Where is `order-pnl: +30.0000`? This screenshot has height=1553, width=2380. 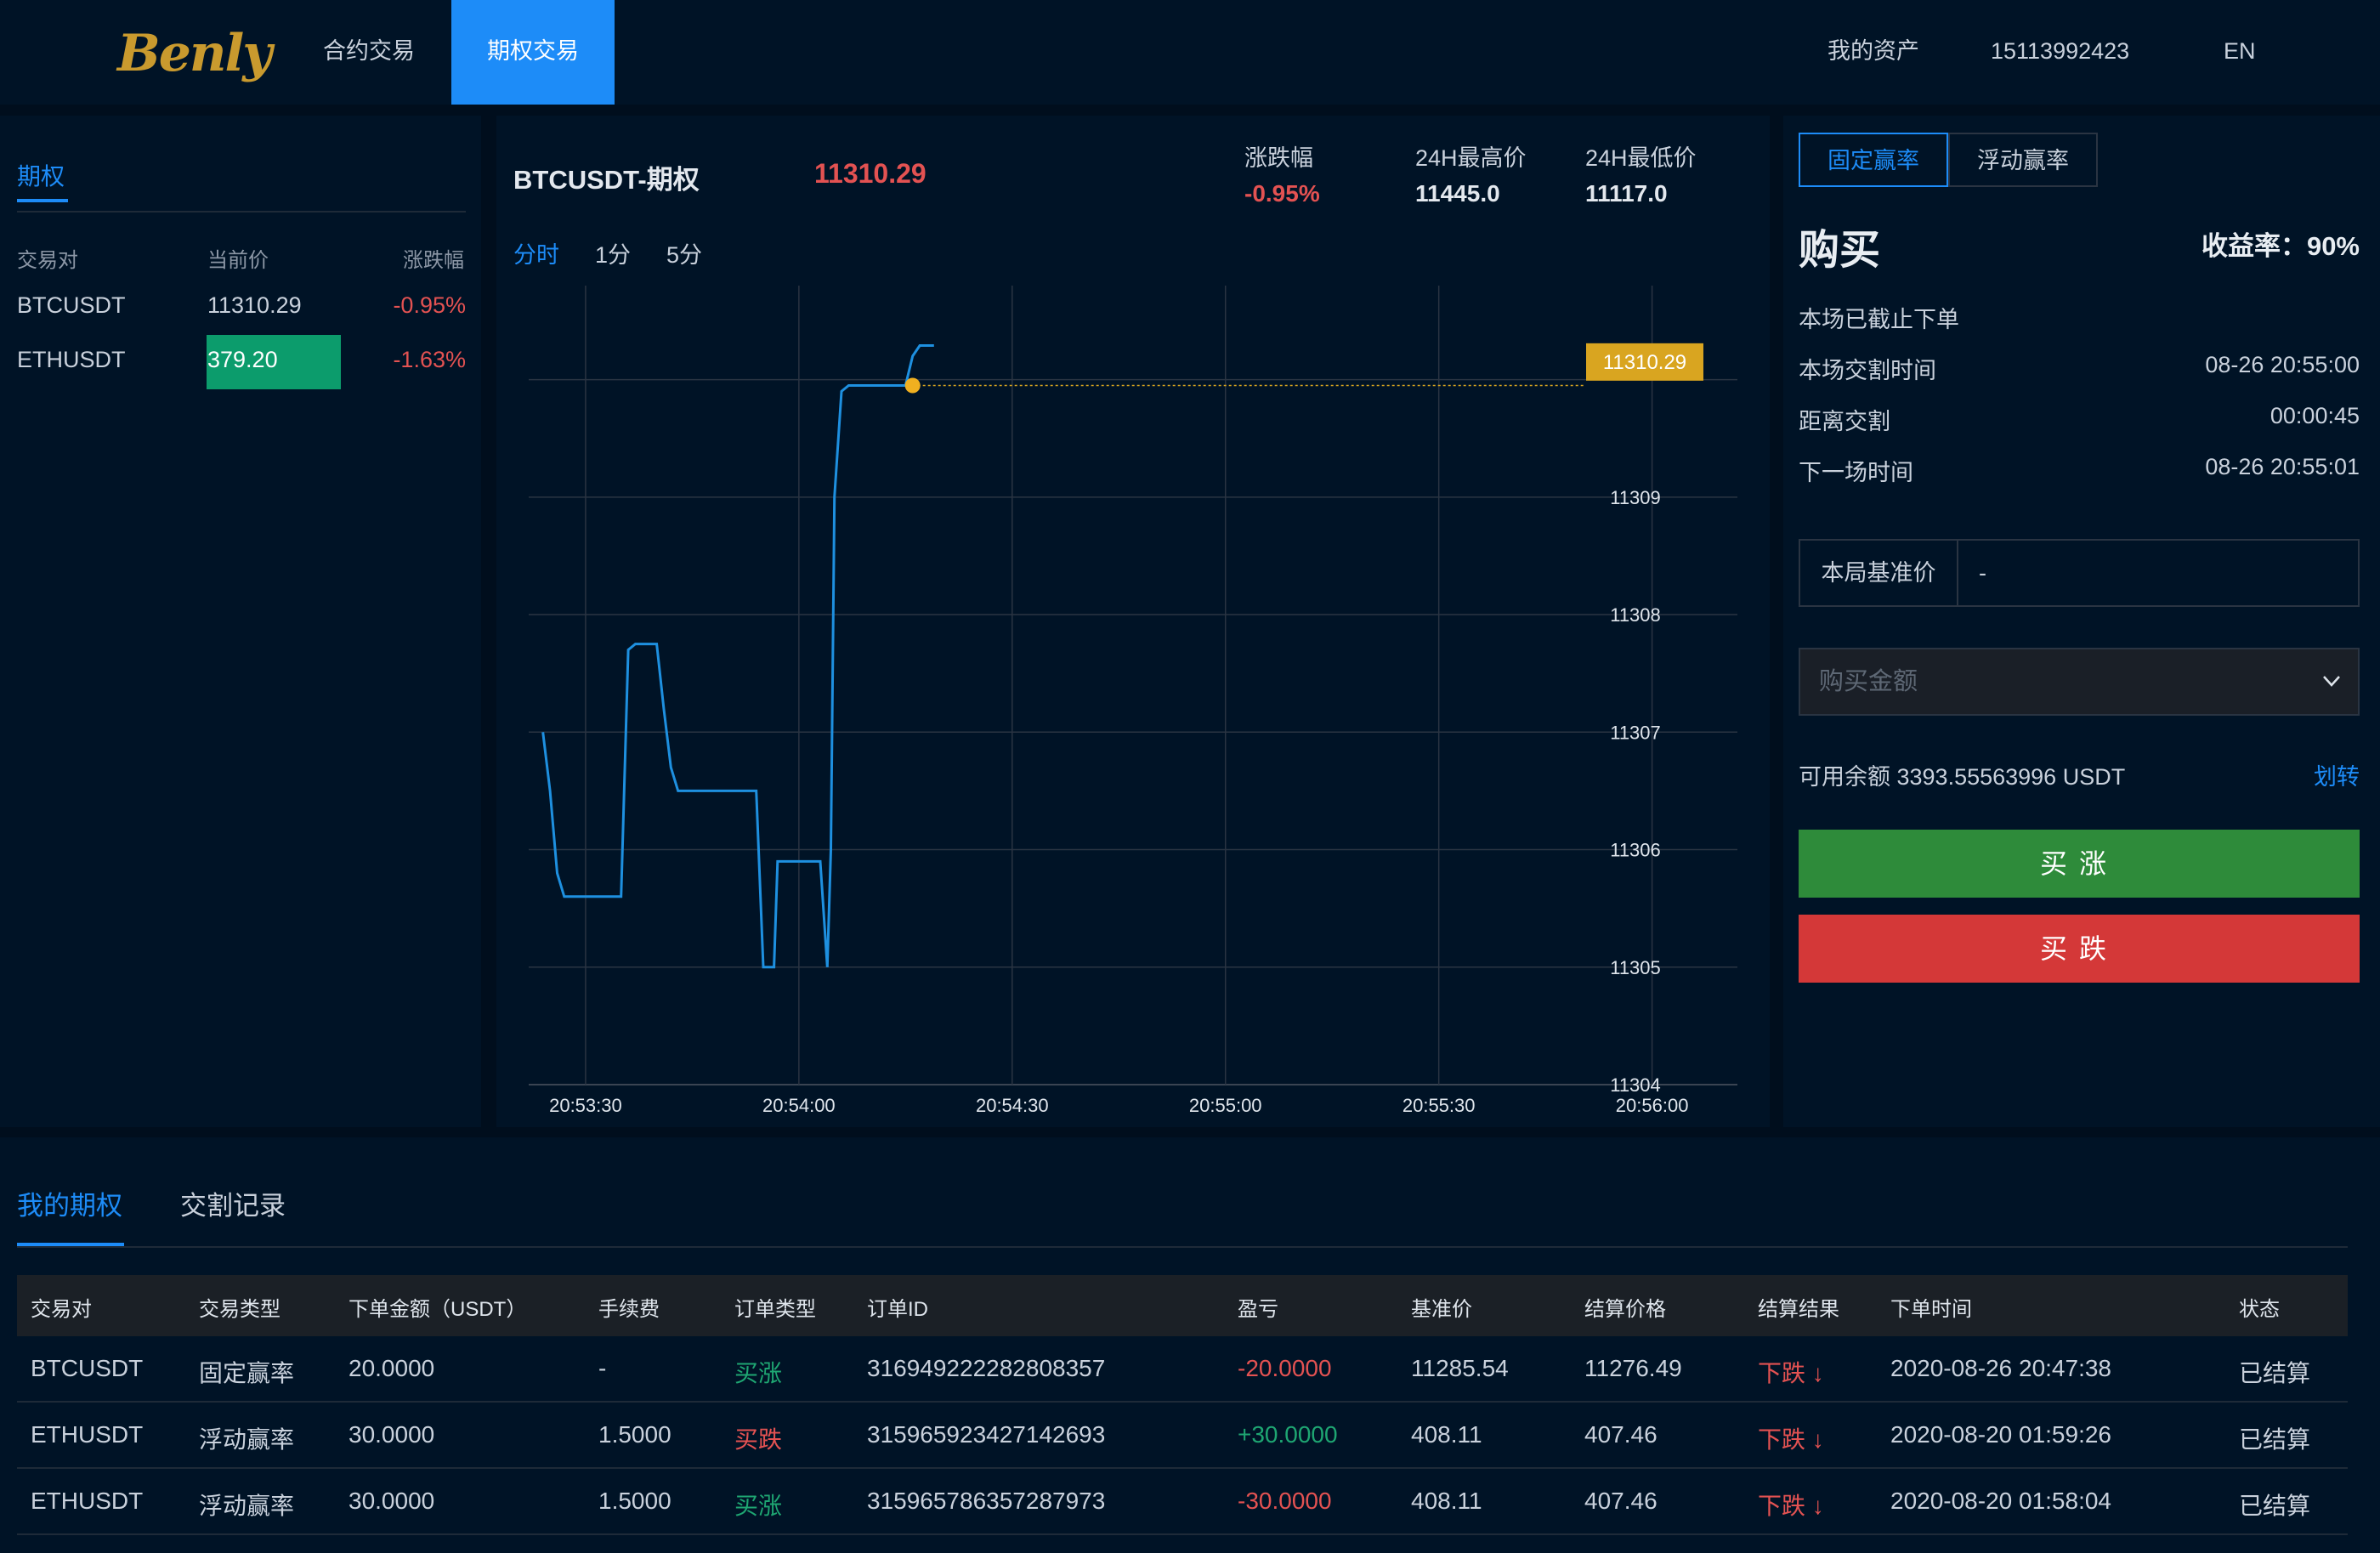
order-pnl: +30.0000 is located at coordinates (1288, 1434).